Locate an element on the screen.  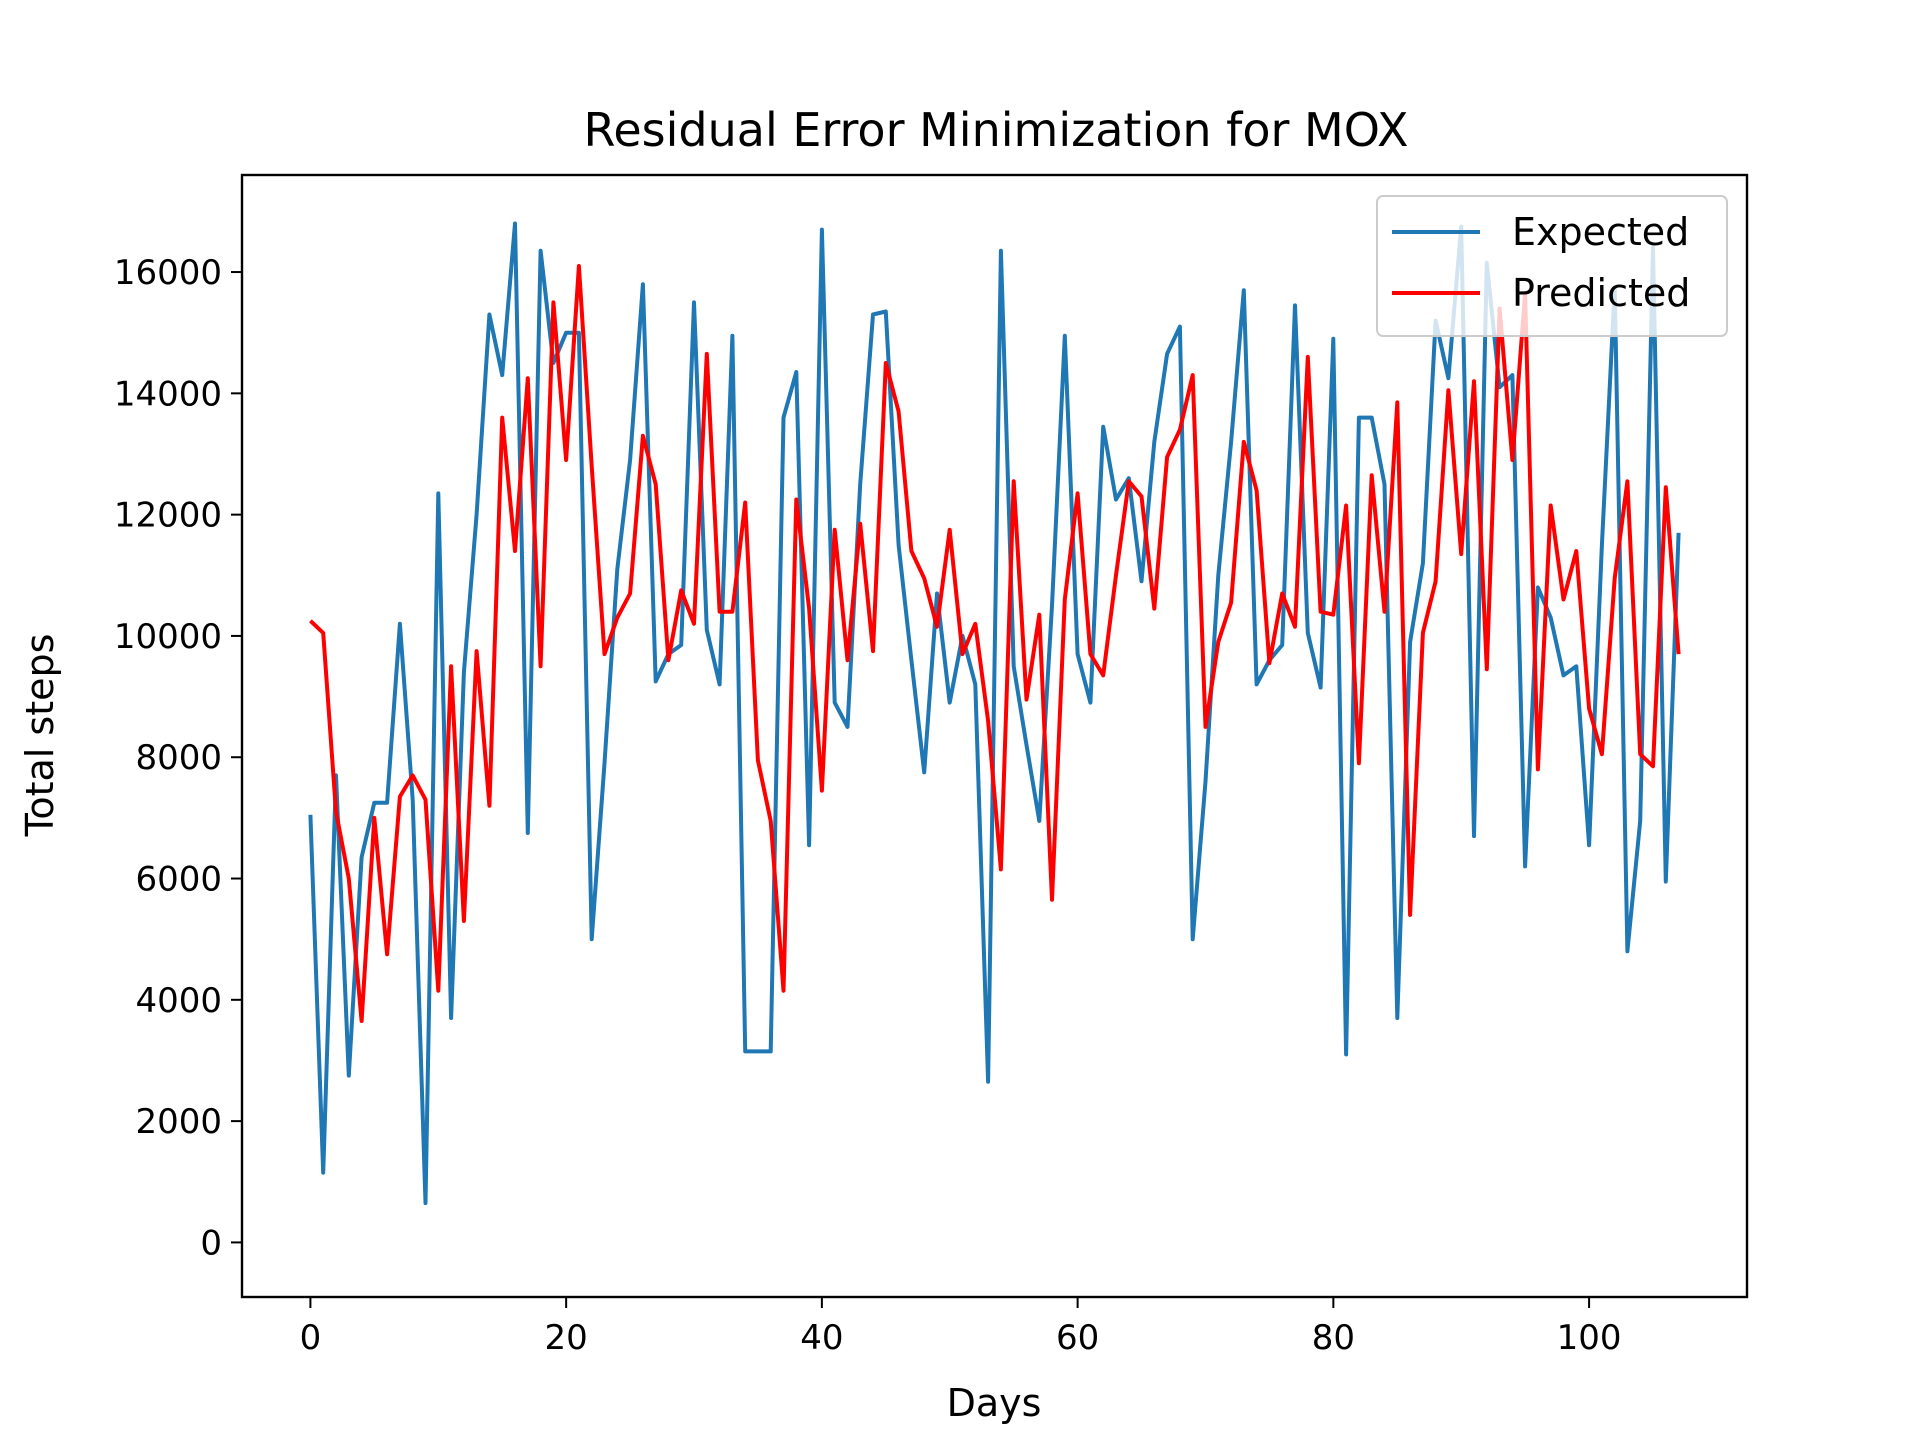
y-tick-label: 8000 is located at coordinates (178, 758).